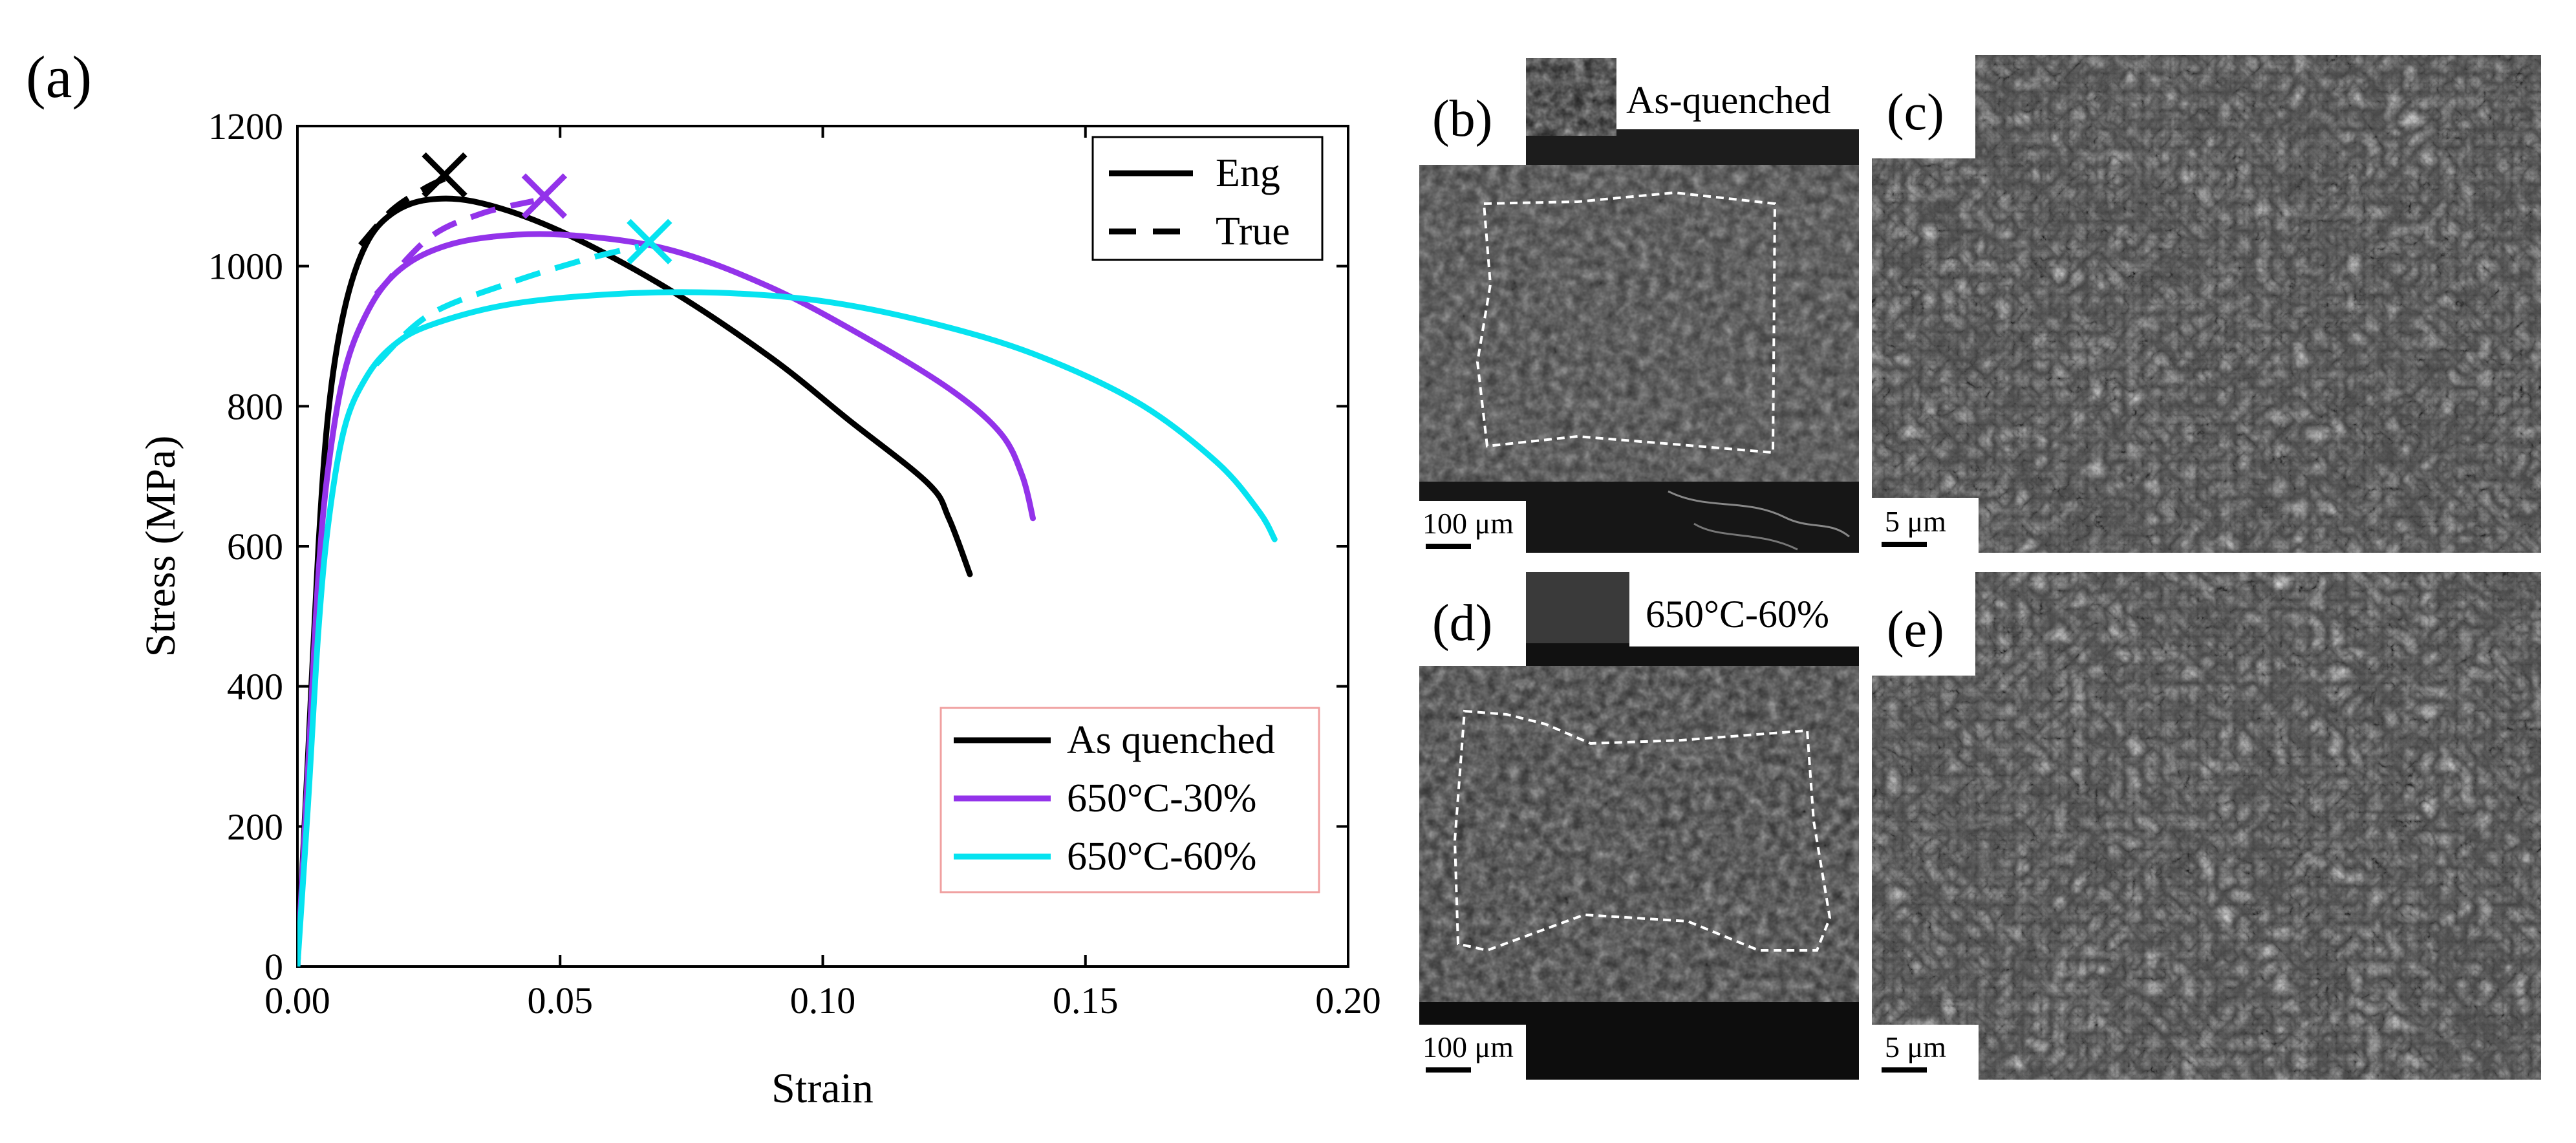 This screenshot has height=1143, width=2576. I want to click on x-tick-label: 0.10, so click(823, 1000).